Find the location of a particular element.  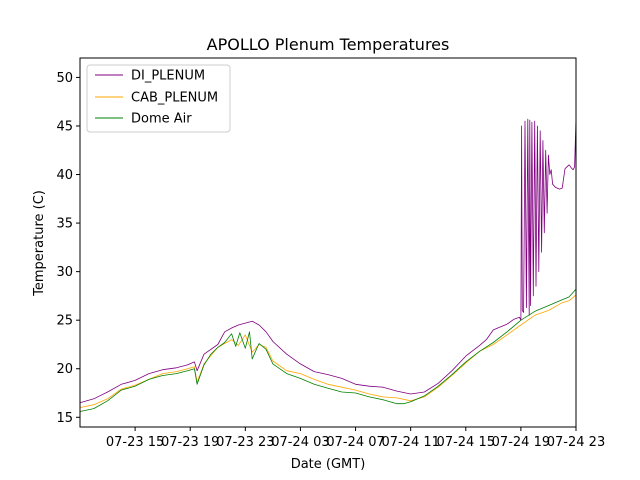

legend-label-dome-air: Dome Air is located at coordinates (161, 119).